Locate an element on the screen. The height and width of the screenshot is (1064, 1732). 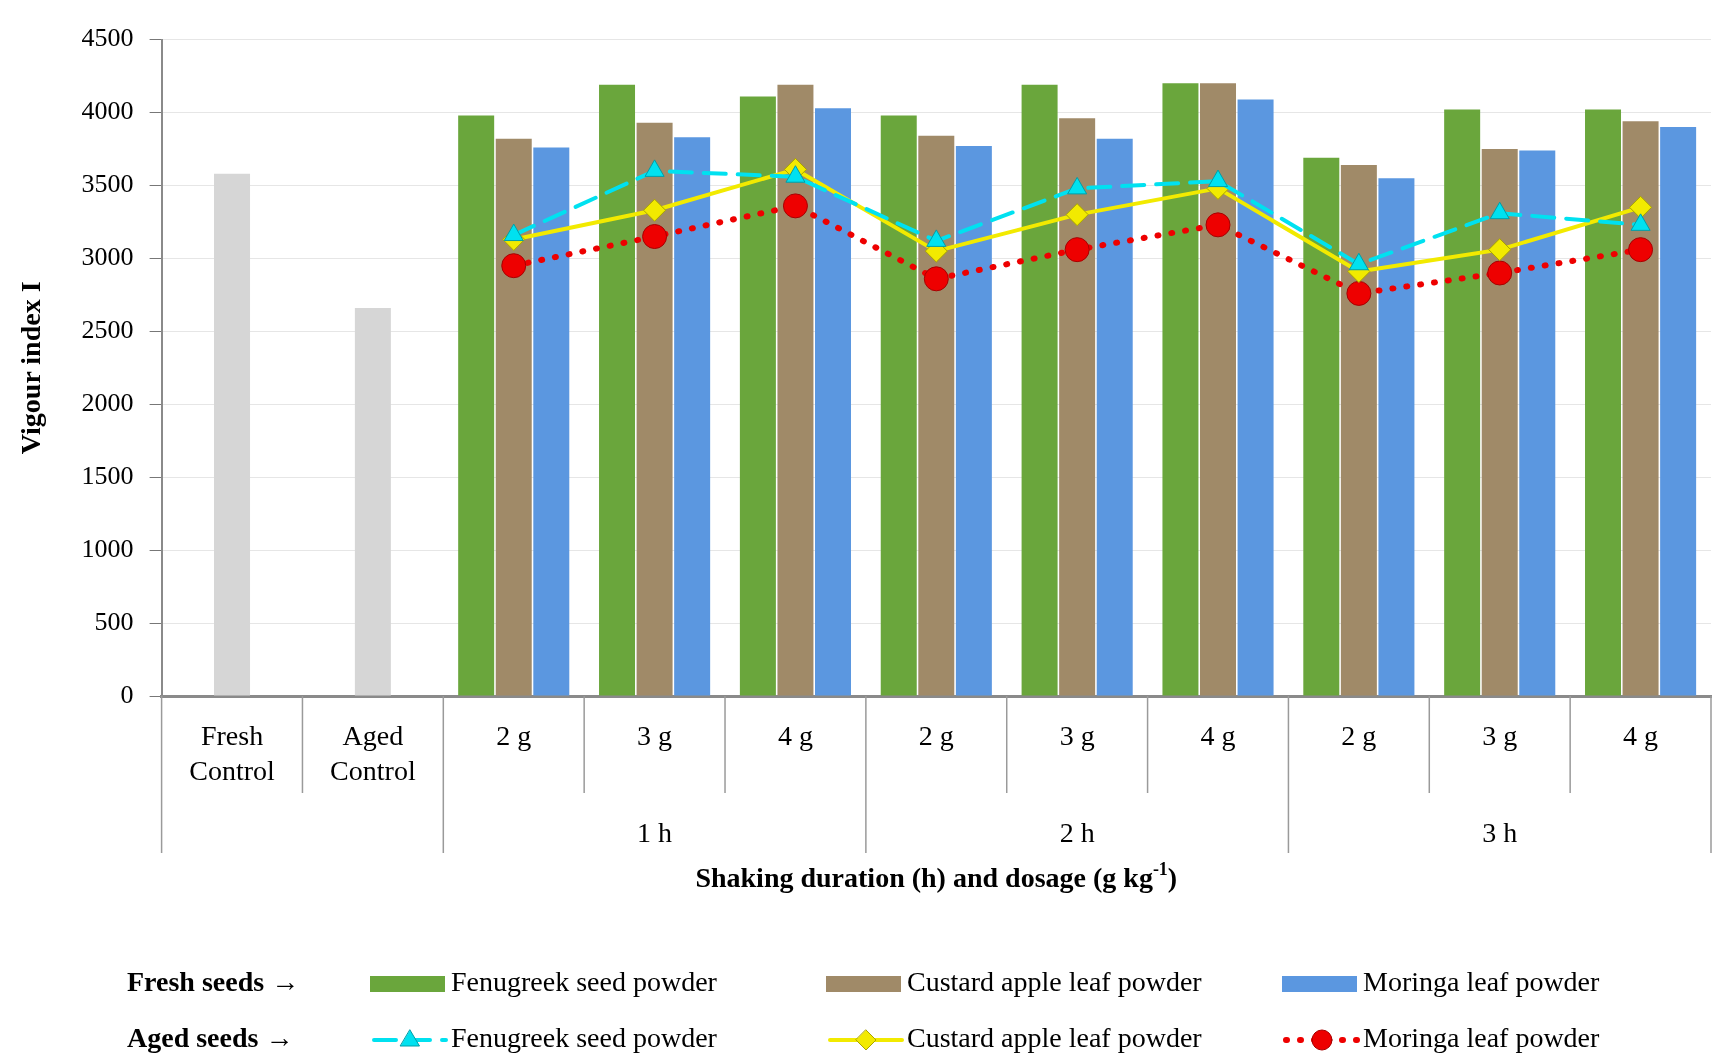
text: 2 h is located at coordinates (1077, 833).